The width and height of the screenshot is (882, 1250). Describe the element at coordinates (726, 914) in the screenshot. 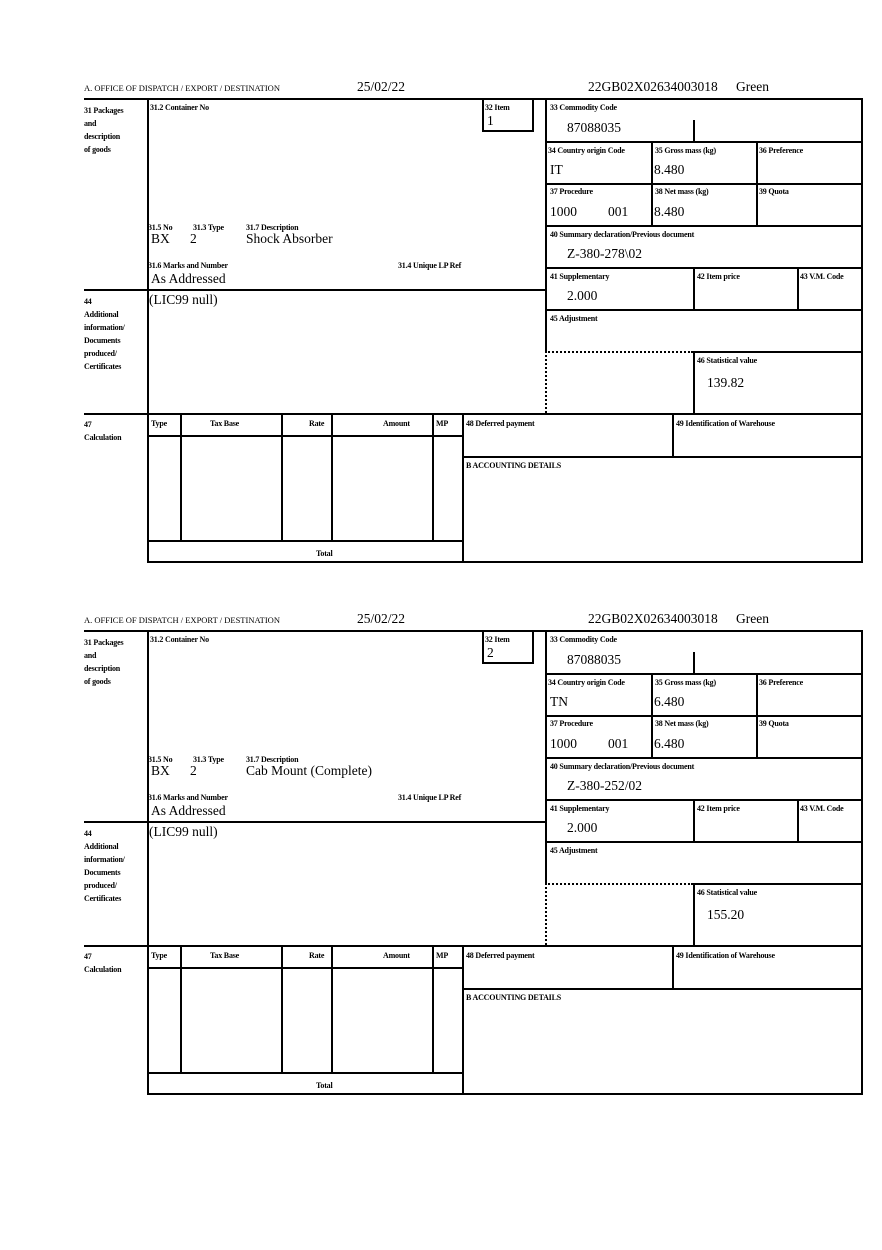

I see `statistical-value: 155.20` at that location.